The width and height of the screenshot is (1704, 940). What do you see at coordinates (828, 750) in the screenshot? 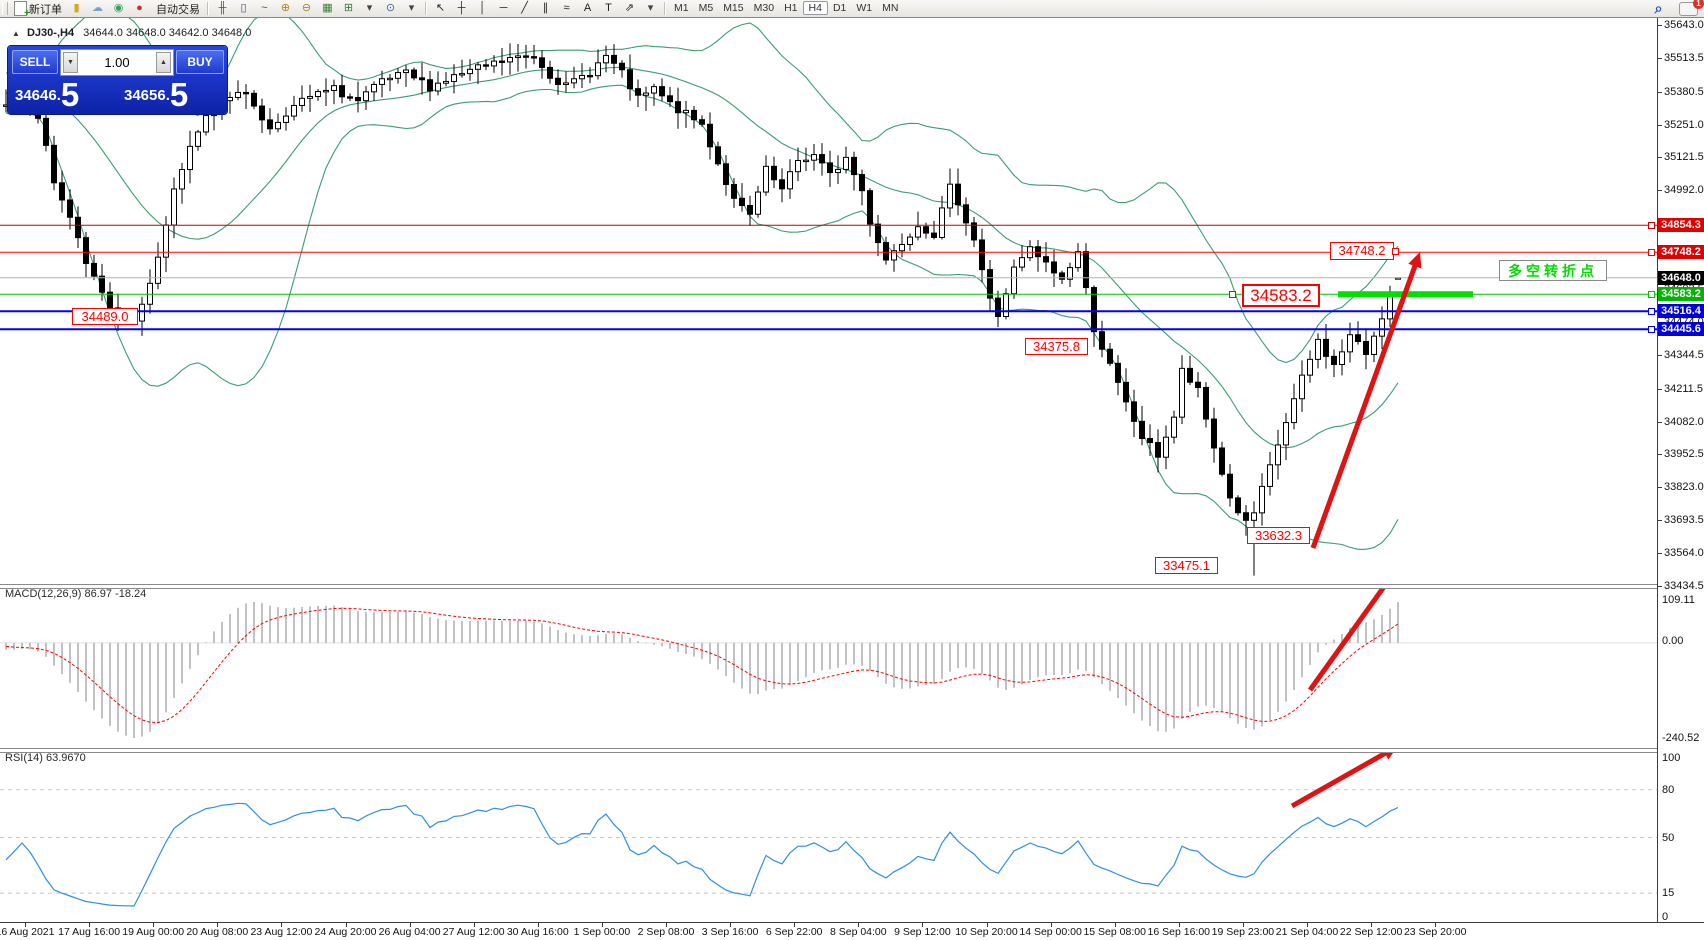
I see `rsi-pane-separator` at bounding box center [828, 750].